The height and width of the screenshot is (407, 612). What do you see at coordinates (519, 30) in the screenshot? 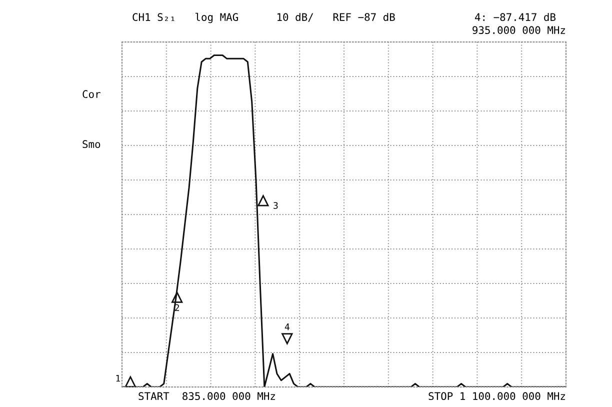
I see `text: 935.000 000 MHz` at bounding box center [519, 30].